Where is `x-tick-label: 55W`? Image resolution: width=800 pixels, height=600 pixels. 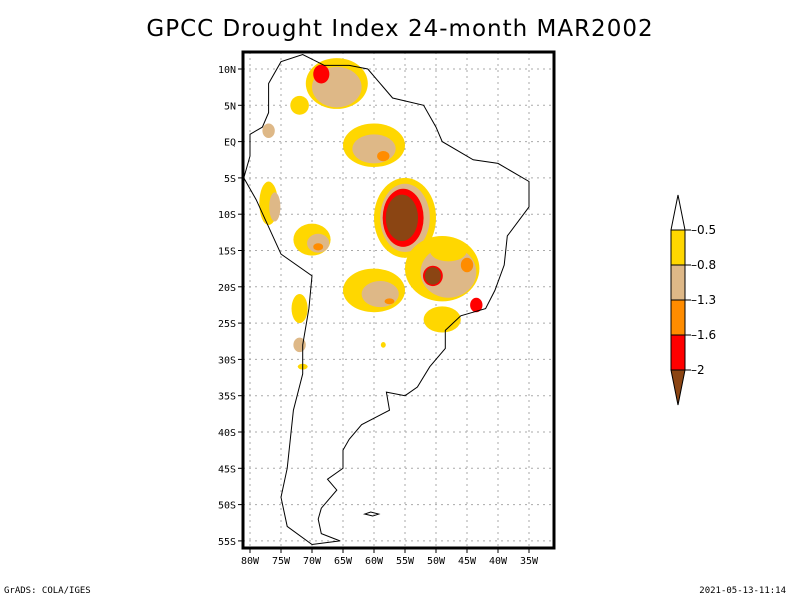
x-tick-label: 55W is located at coordinates (405, 561).